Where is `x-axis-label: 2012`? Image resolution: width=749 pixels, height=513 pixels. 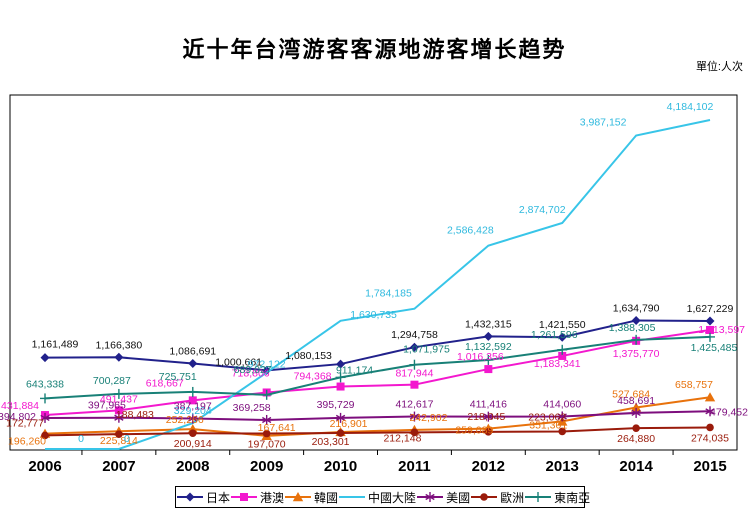
x-axis-label: 2012 is located at coordinates (488, 466).